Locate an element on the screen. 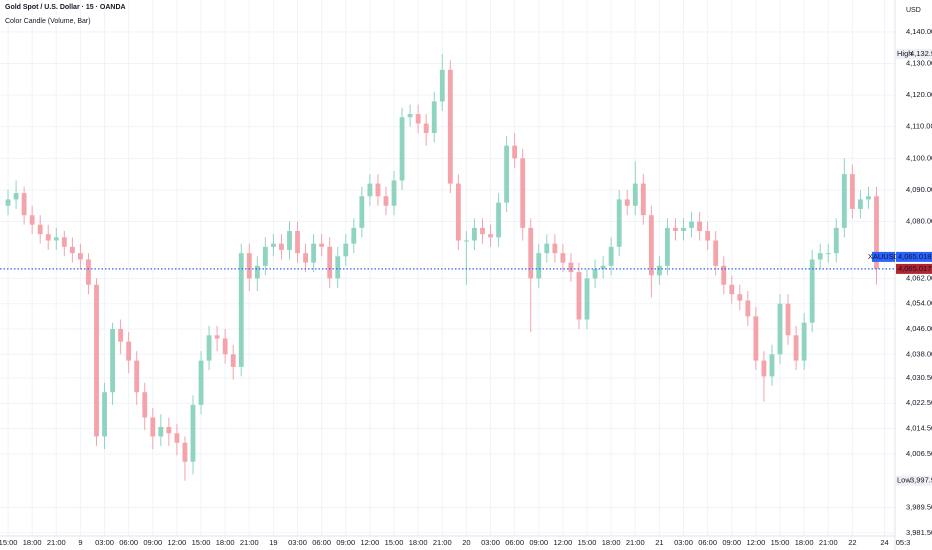 The width and height of the screenshot is (932, 550). close-tag is located at coordinates (914, 268).